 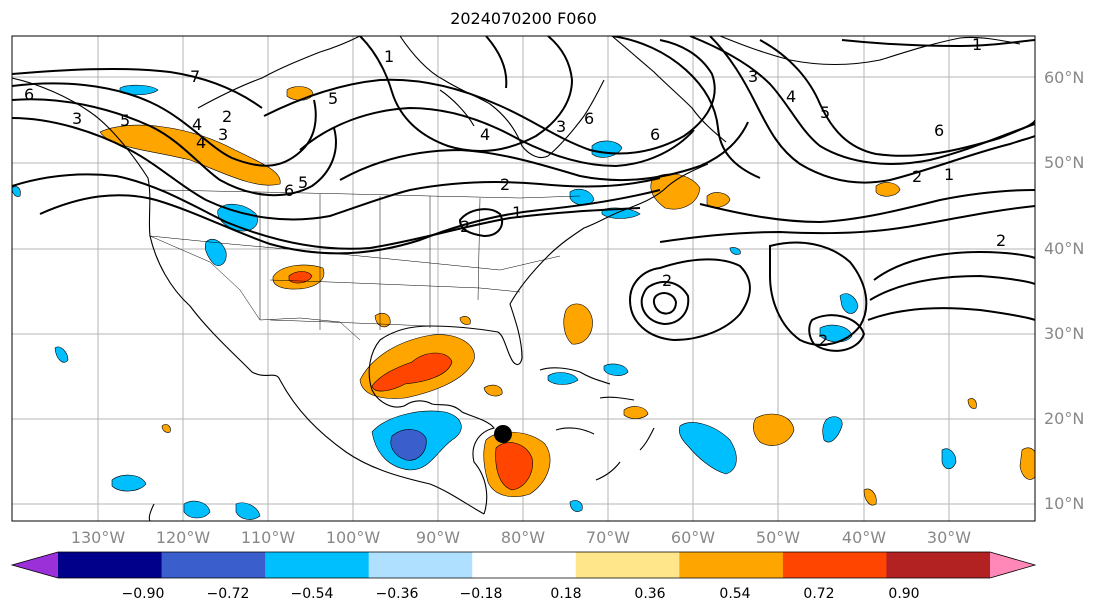 What do you see at coordinates (397, 594) in the screenshot?
I see `colorbar-tick-label: −0.36` at bounding box center [397, 594].